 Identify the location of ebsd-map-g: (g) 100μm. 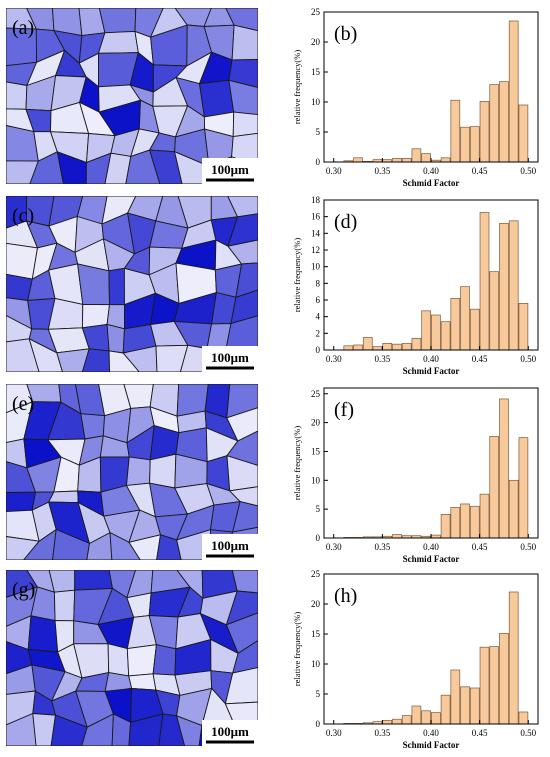
(132, 658).